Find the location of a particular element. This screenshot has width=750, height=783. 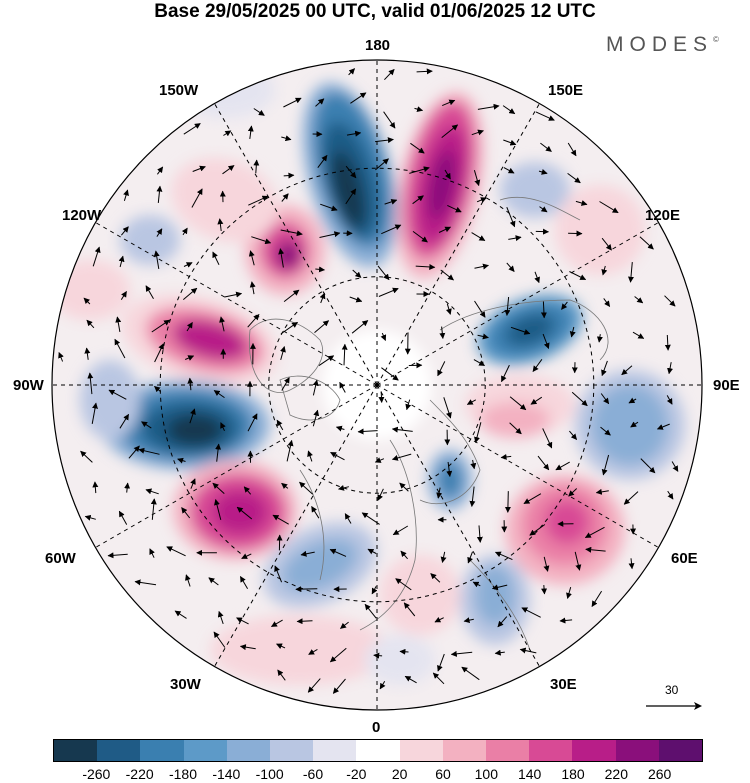

colorbar-label: -220 is located at coordinates (139, 774).